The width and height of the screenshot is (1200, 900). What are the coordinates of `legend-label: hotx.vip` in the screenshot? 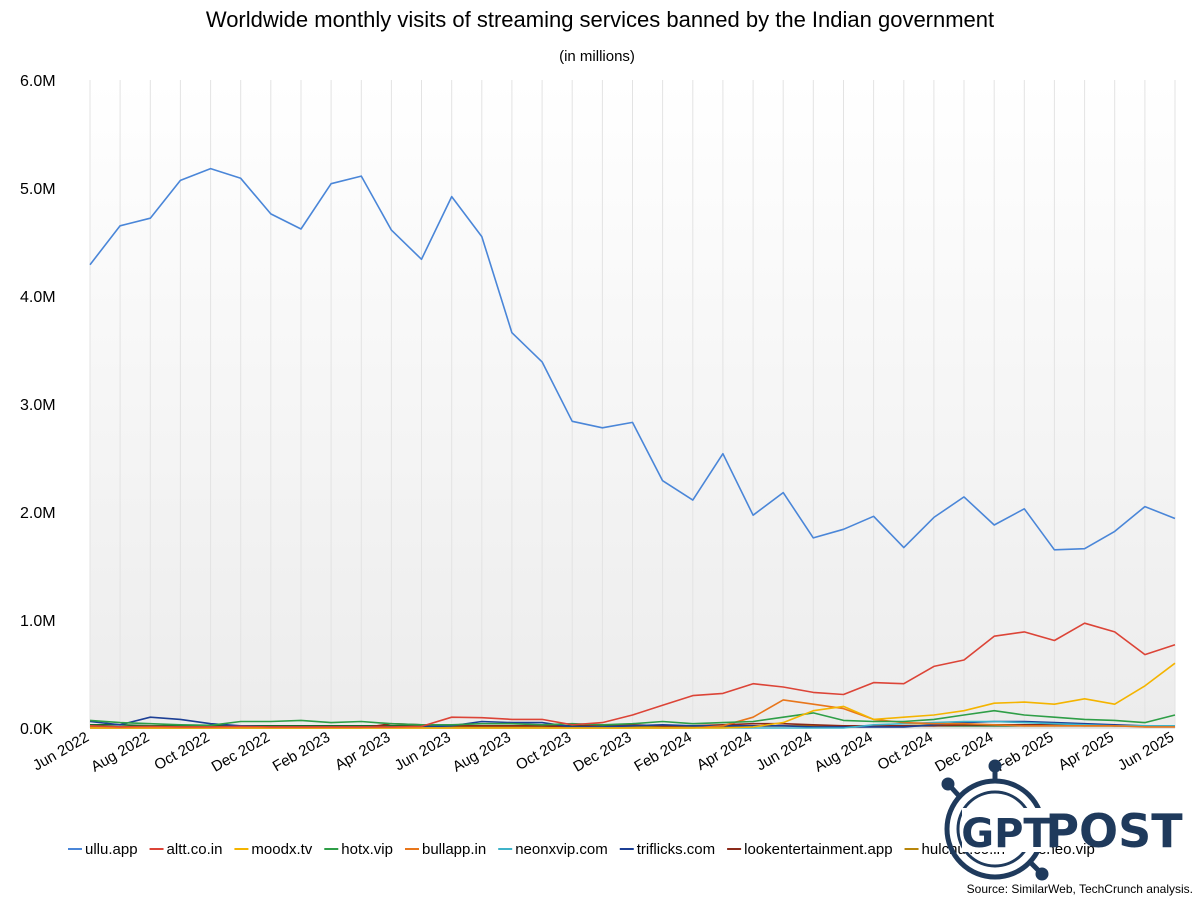 It's located at (367, 849).